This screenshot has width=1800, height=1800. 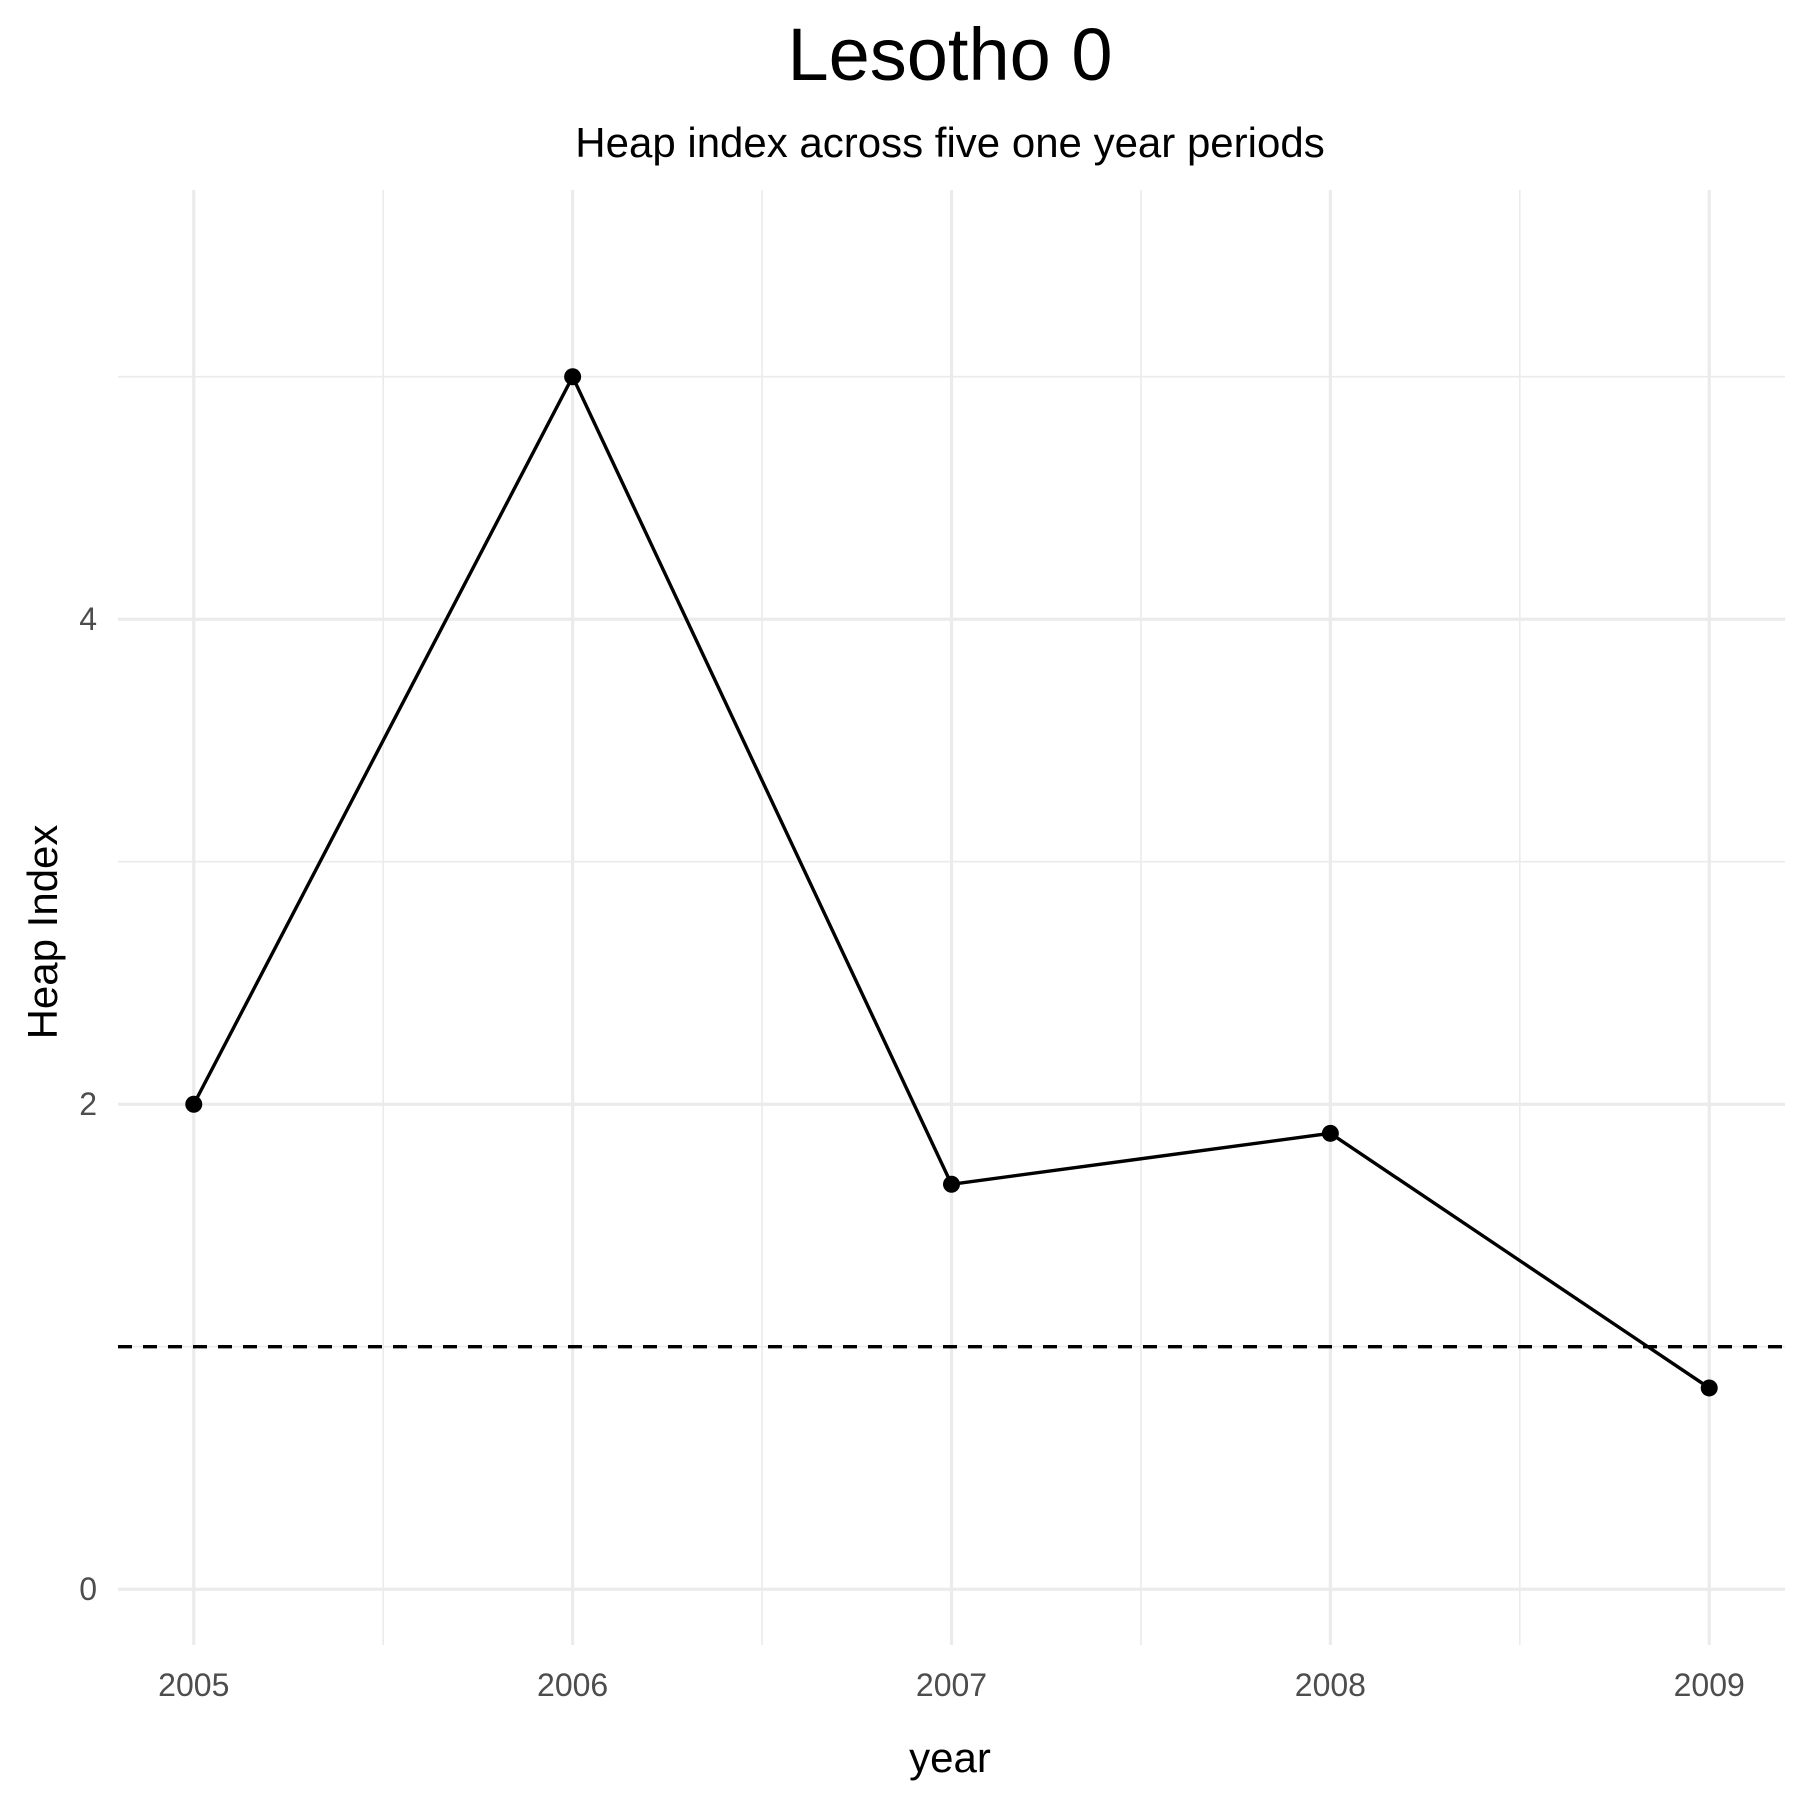 What do you see at coordinates (88, 619) in the screenshot?
I see `y-tick-label: 4` at bounding box center [88, 619].